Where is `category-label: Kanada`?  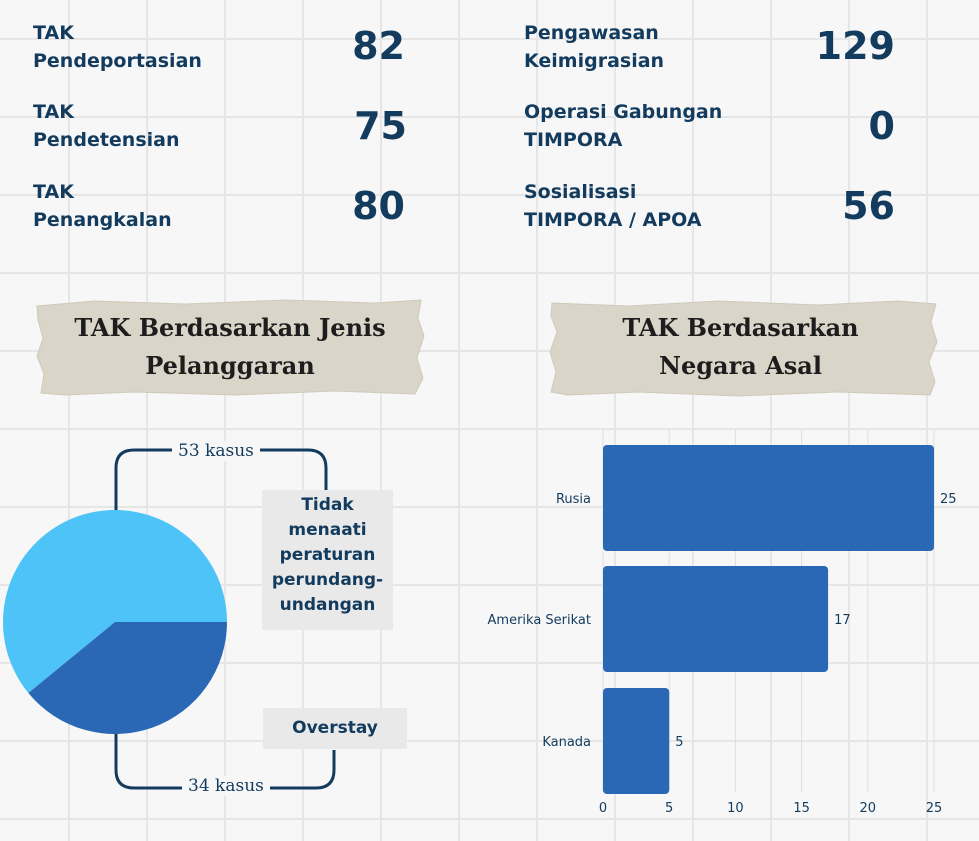 category-label: Kanada is located at coordinates (566, 742).